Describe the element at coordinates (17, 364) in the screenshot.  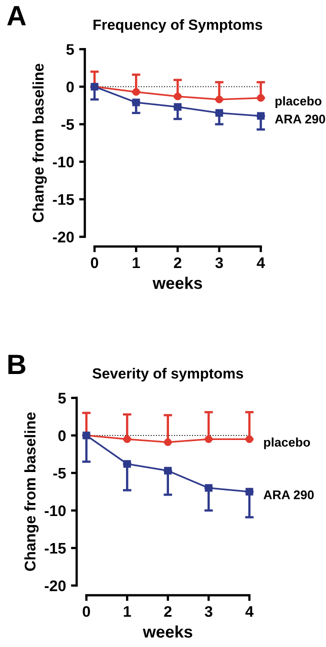
I see `text: B` at that location.